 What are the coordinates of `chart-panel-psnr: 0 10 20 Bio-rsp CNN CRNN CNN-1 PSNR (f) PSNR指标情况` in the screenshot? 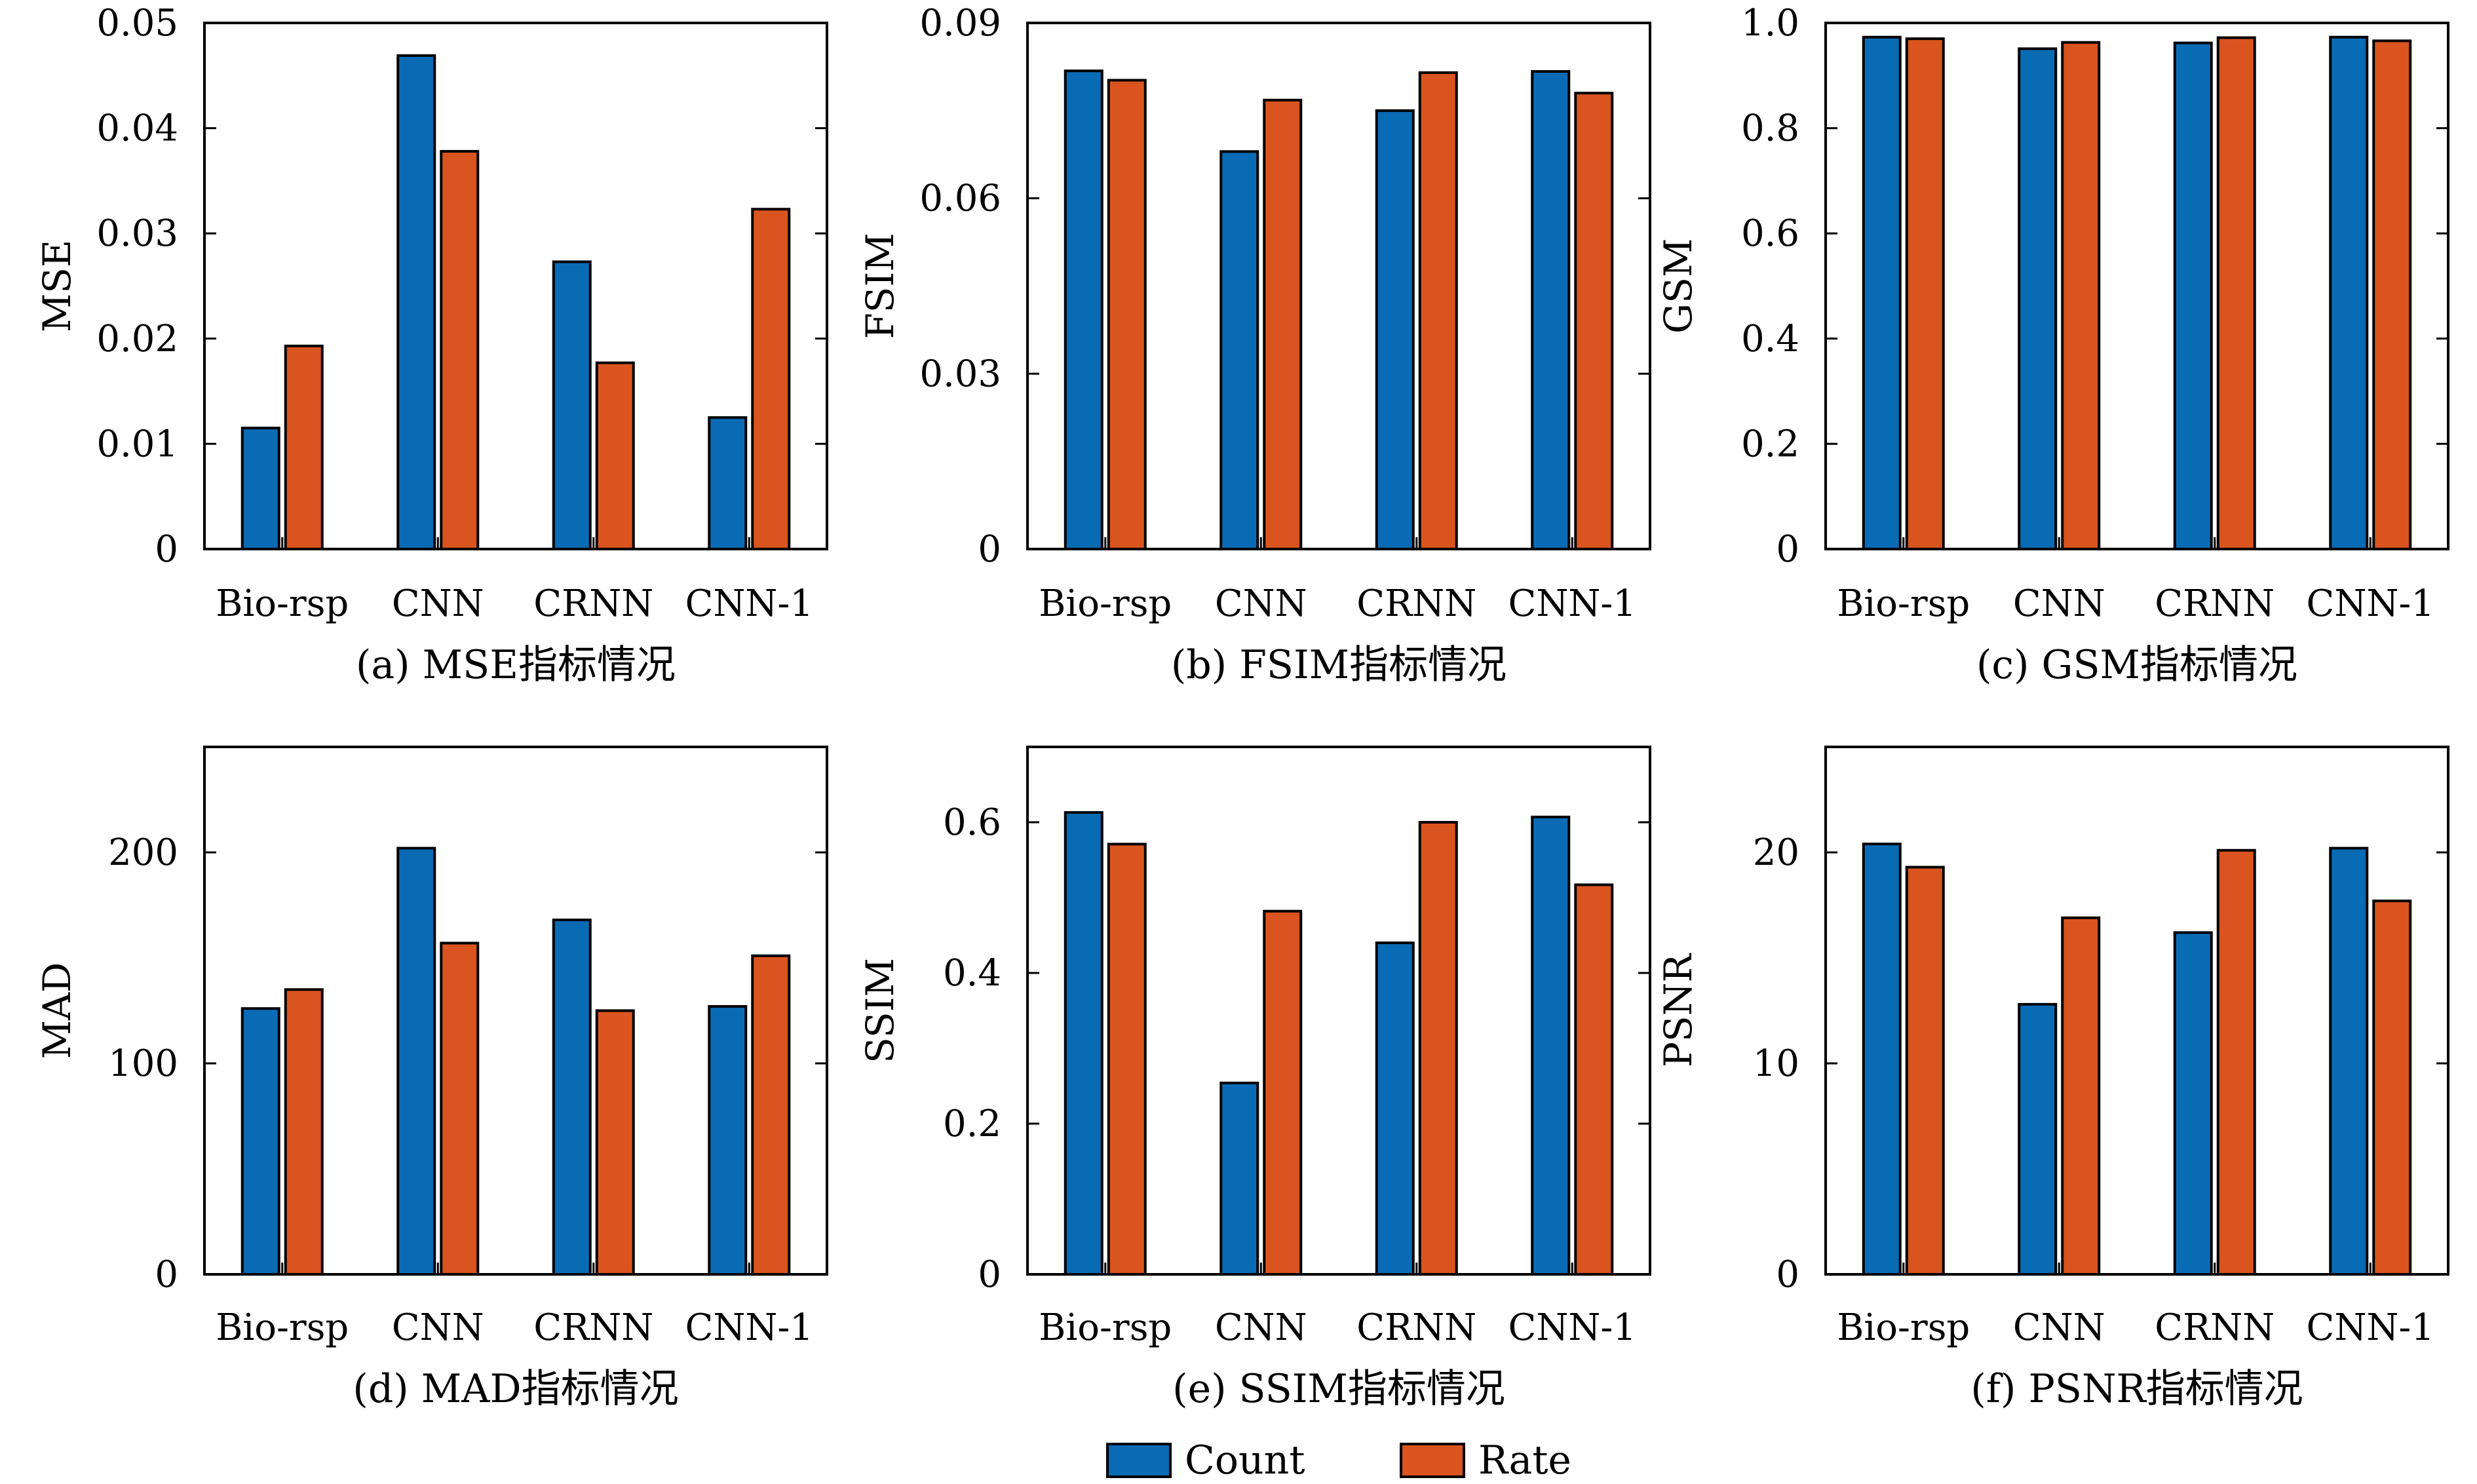 It's located at (2052, 1079).